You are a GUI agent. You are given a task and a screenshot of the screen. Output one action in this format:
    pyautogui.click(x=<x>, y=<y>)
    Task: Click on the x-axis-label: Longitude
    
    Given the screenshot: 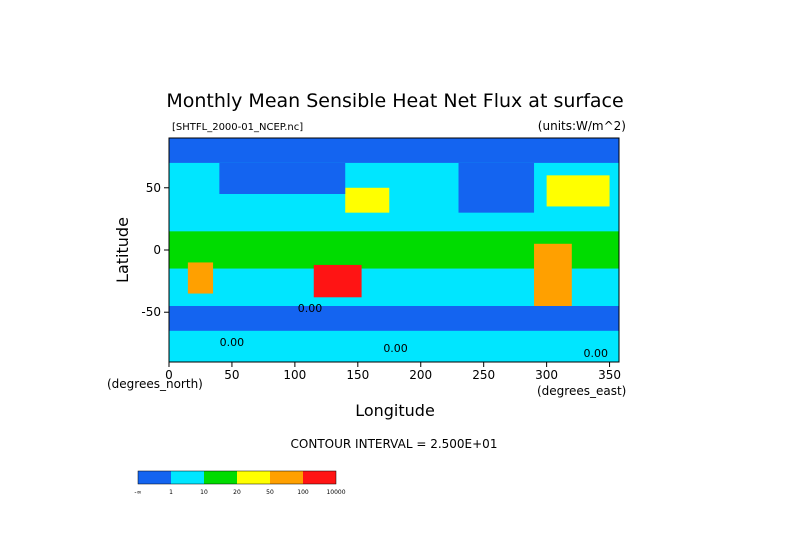 What is the action you would take?
    pyautogui.click(x=395, y=410)
    